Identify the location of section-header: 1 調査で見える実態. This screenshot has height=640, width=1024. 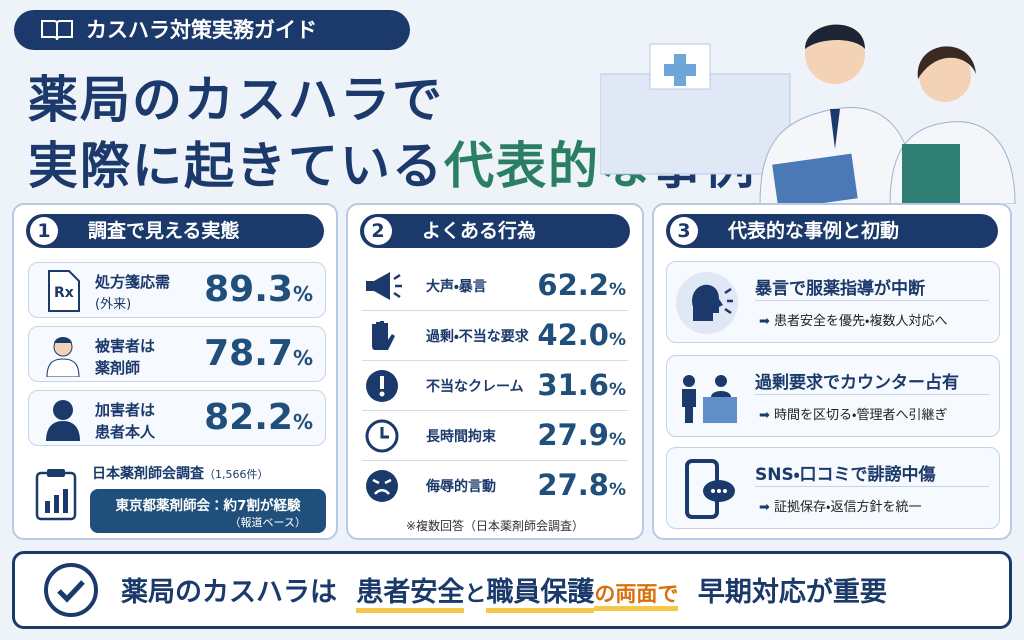
(175, 231).